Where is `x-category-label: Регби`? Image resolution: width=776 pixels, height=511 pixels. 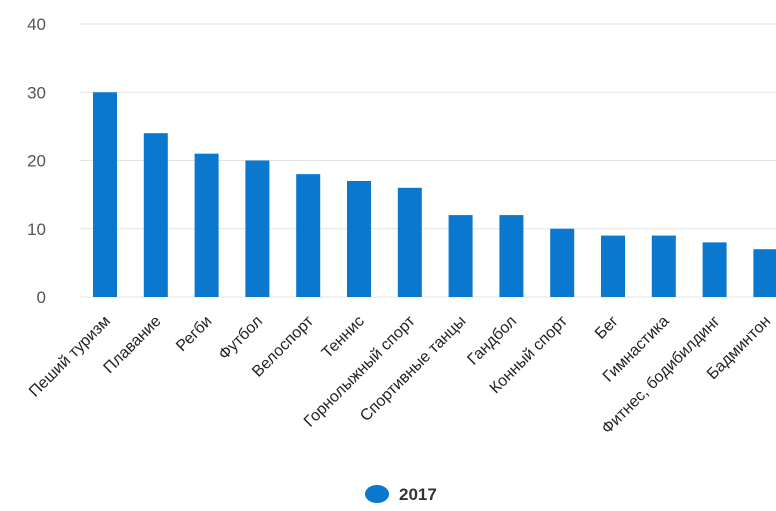
x-category-label: Регби is located at coordinates (194, 334).